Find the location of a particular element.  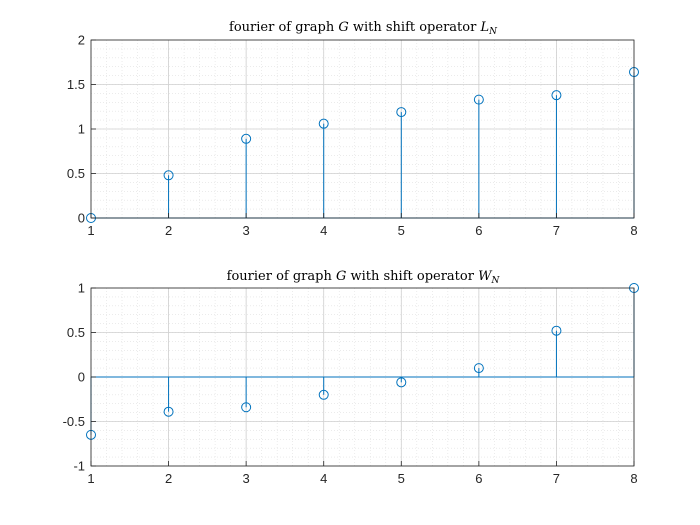

chart-1-x-tick-label: 5 is located at coordinates (401, 230).